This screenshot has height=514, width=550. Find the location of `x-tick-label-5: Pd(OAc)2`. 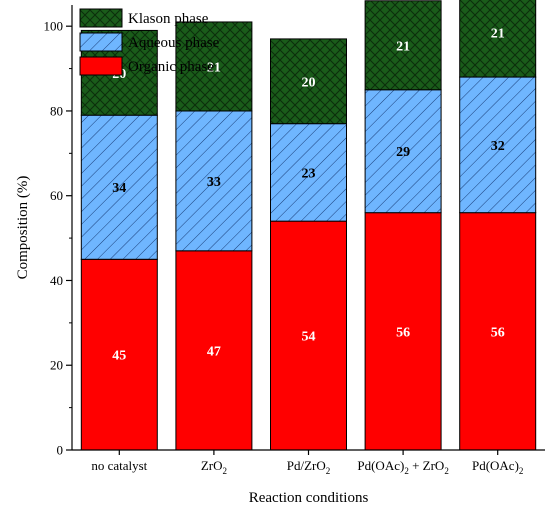

x-tick-label-5: Pd(OAc)2 is located at coordinates (497, 467).